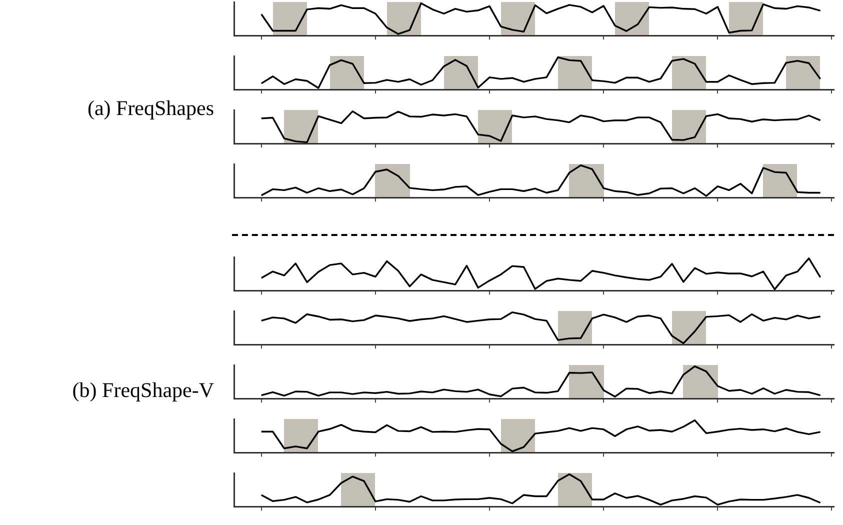  I want to click on text: (b) FreqShape-V, so click(142, 390).